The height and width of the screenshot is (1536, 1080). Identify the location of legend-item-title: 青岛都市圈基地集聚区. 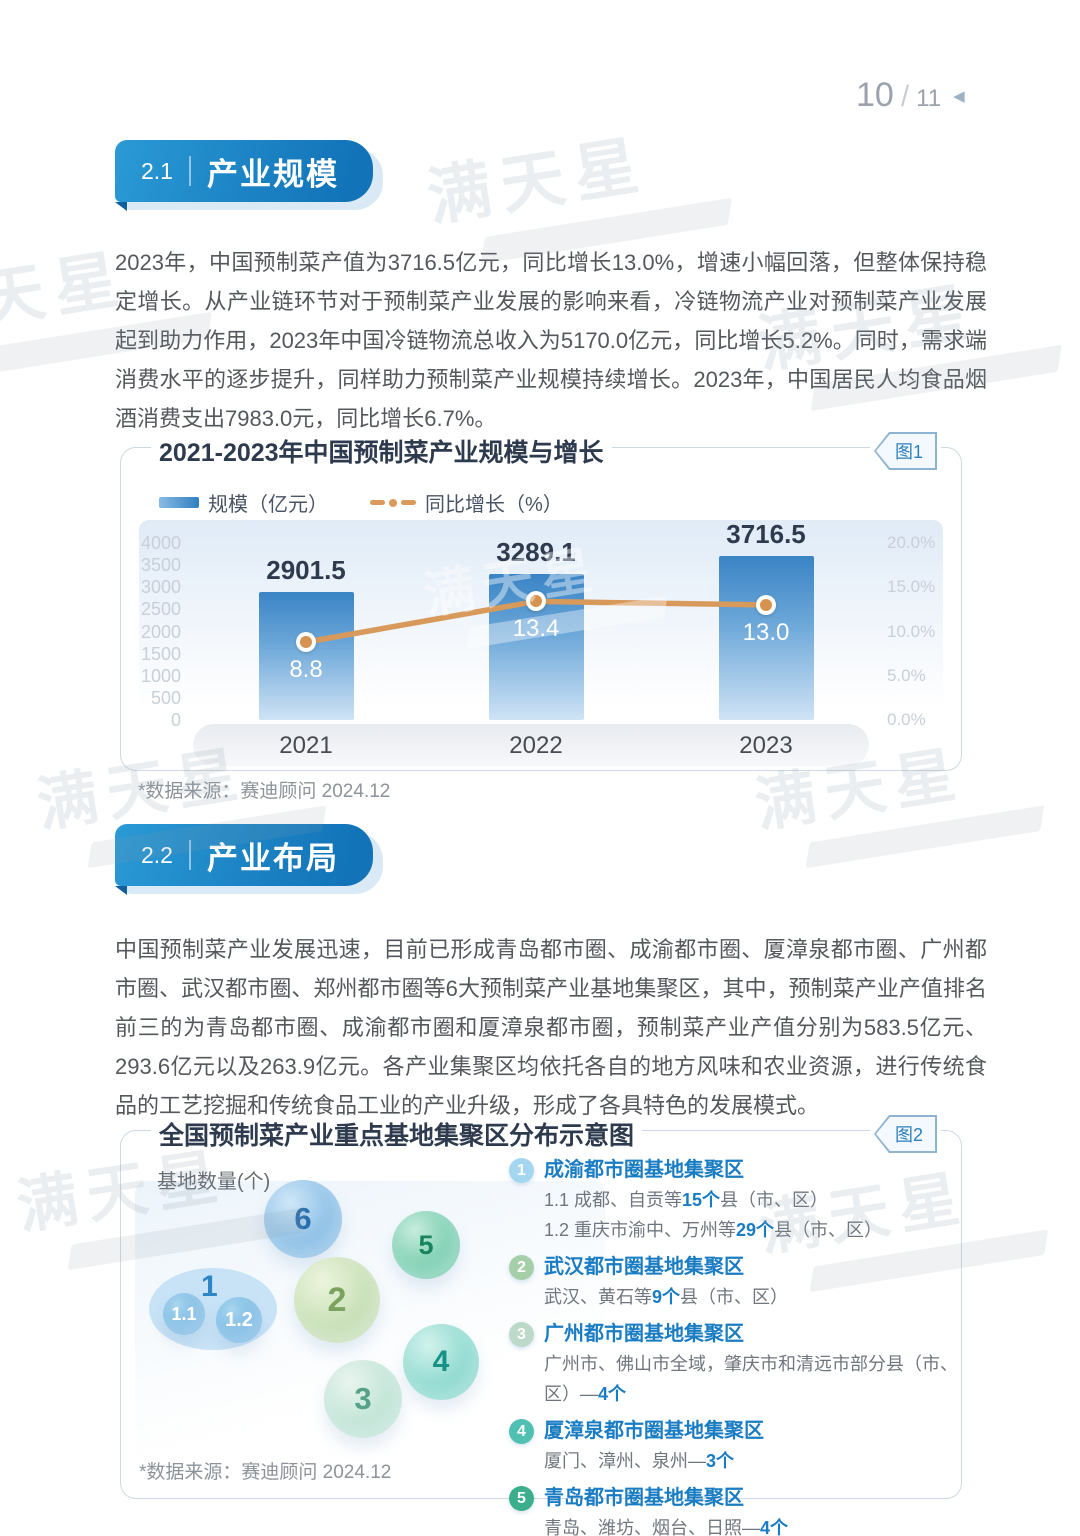
(644, 1498).